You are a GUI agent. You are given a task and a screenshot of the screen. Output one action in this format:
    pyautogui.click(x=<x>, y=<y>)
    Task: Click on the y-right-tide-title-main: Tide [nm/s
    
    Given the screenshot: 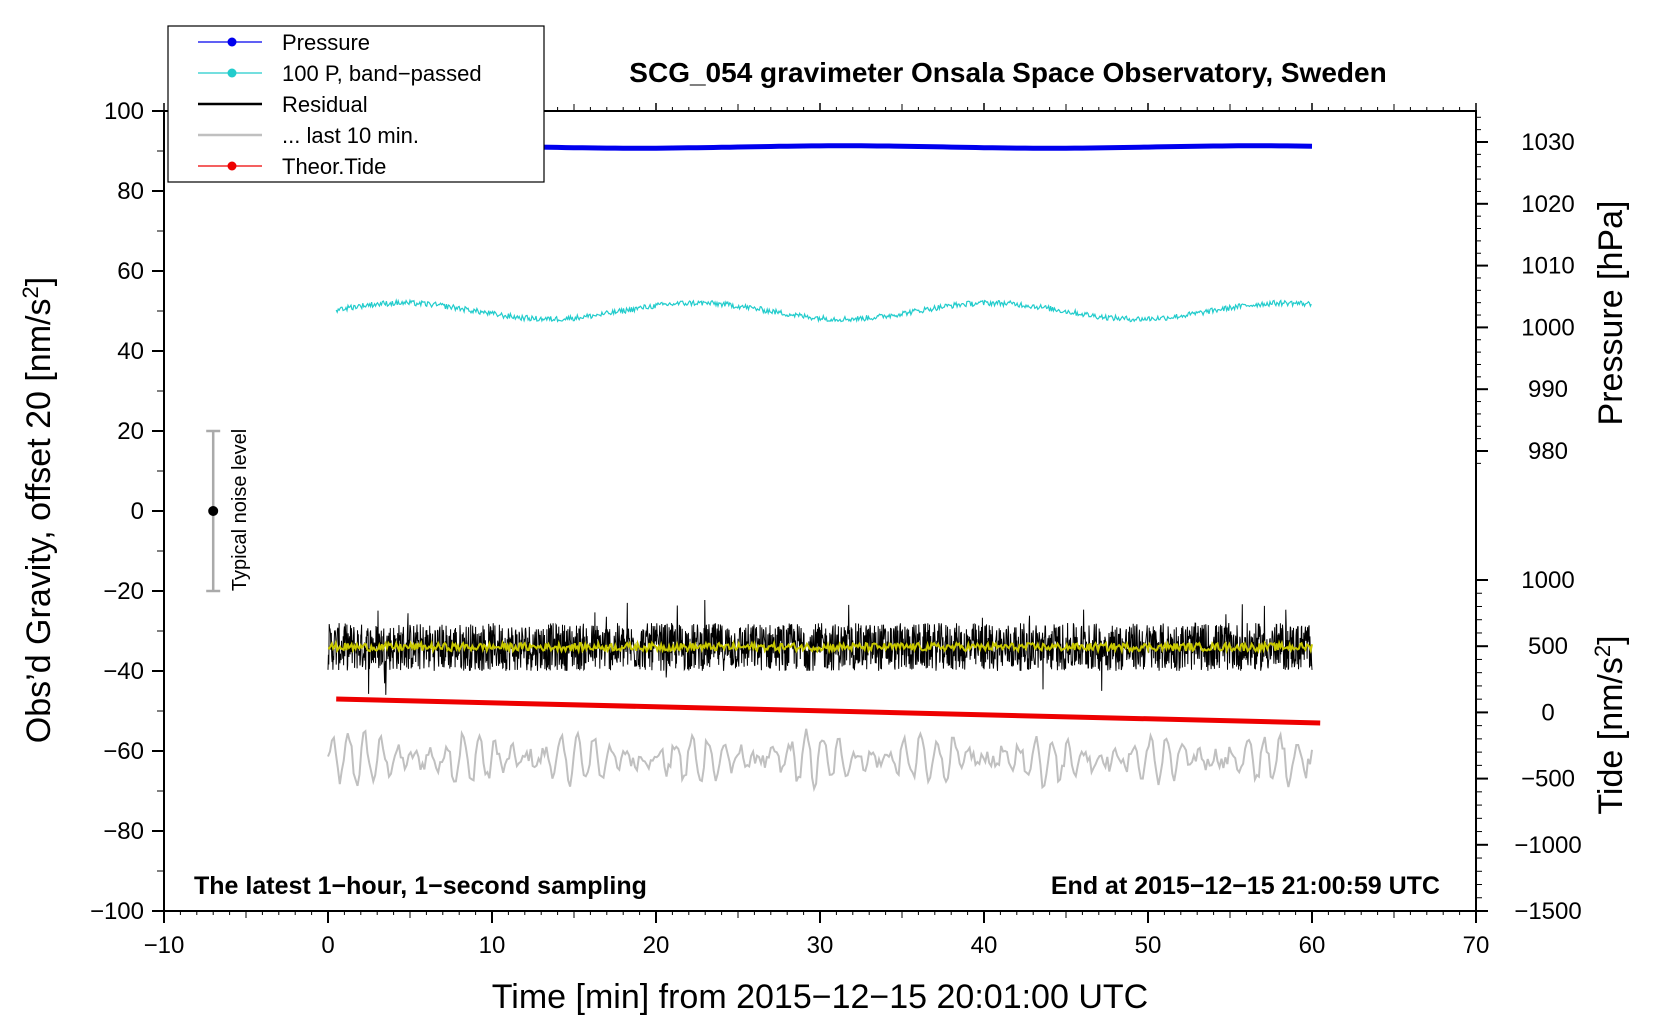 What is the action you would take?
    pyautogui.click(x=1611, y=735)
    